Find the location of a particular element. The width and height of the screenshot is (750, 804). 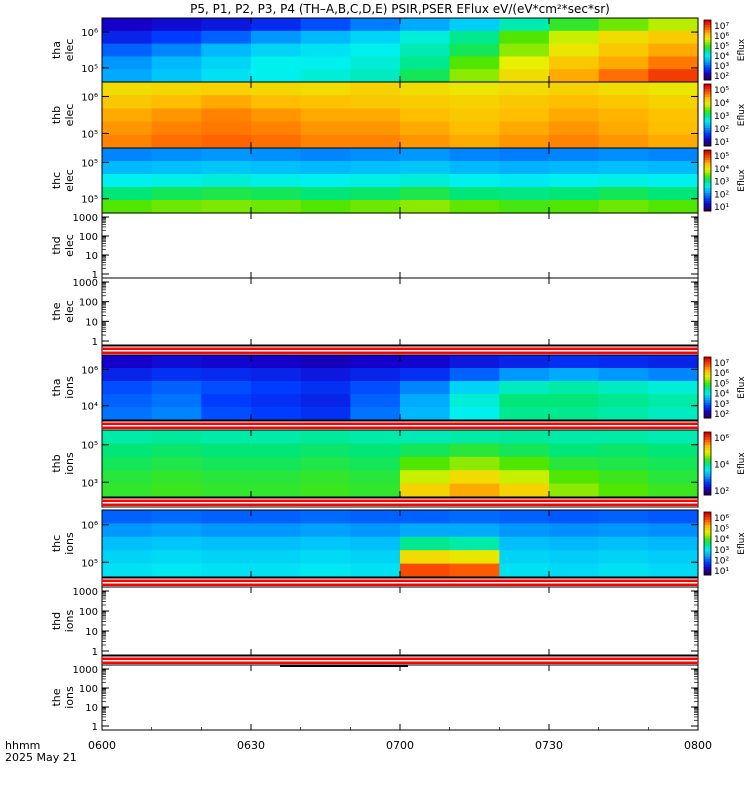

colorbar-tick-label: 10² is located at coordinates (721, 415).